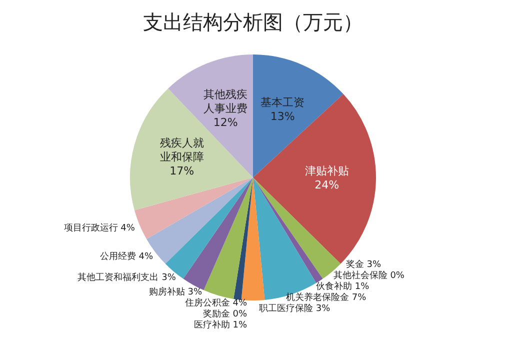  Describe the element at coordinates (253, 22) in the screenshot. I see `chart-title: 支出结构分析图（万元）` at that location.